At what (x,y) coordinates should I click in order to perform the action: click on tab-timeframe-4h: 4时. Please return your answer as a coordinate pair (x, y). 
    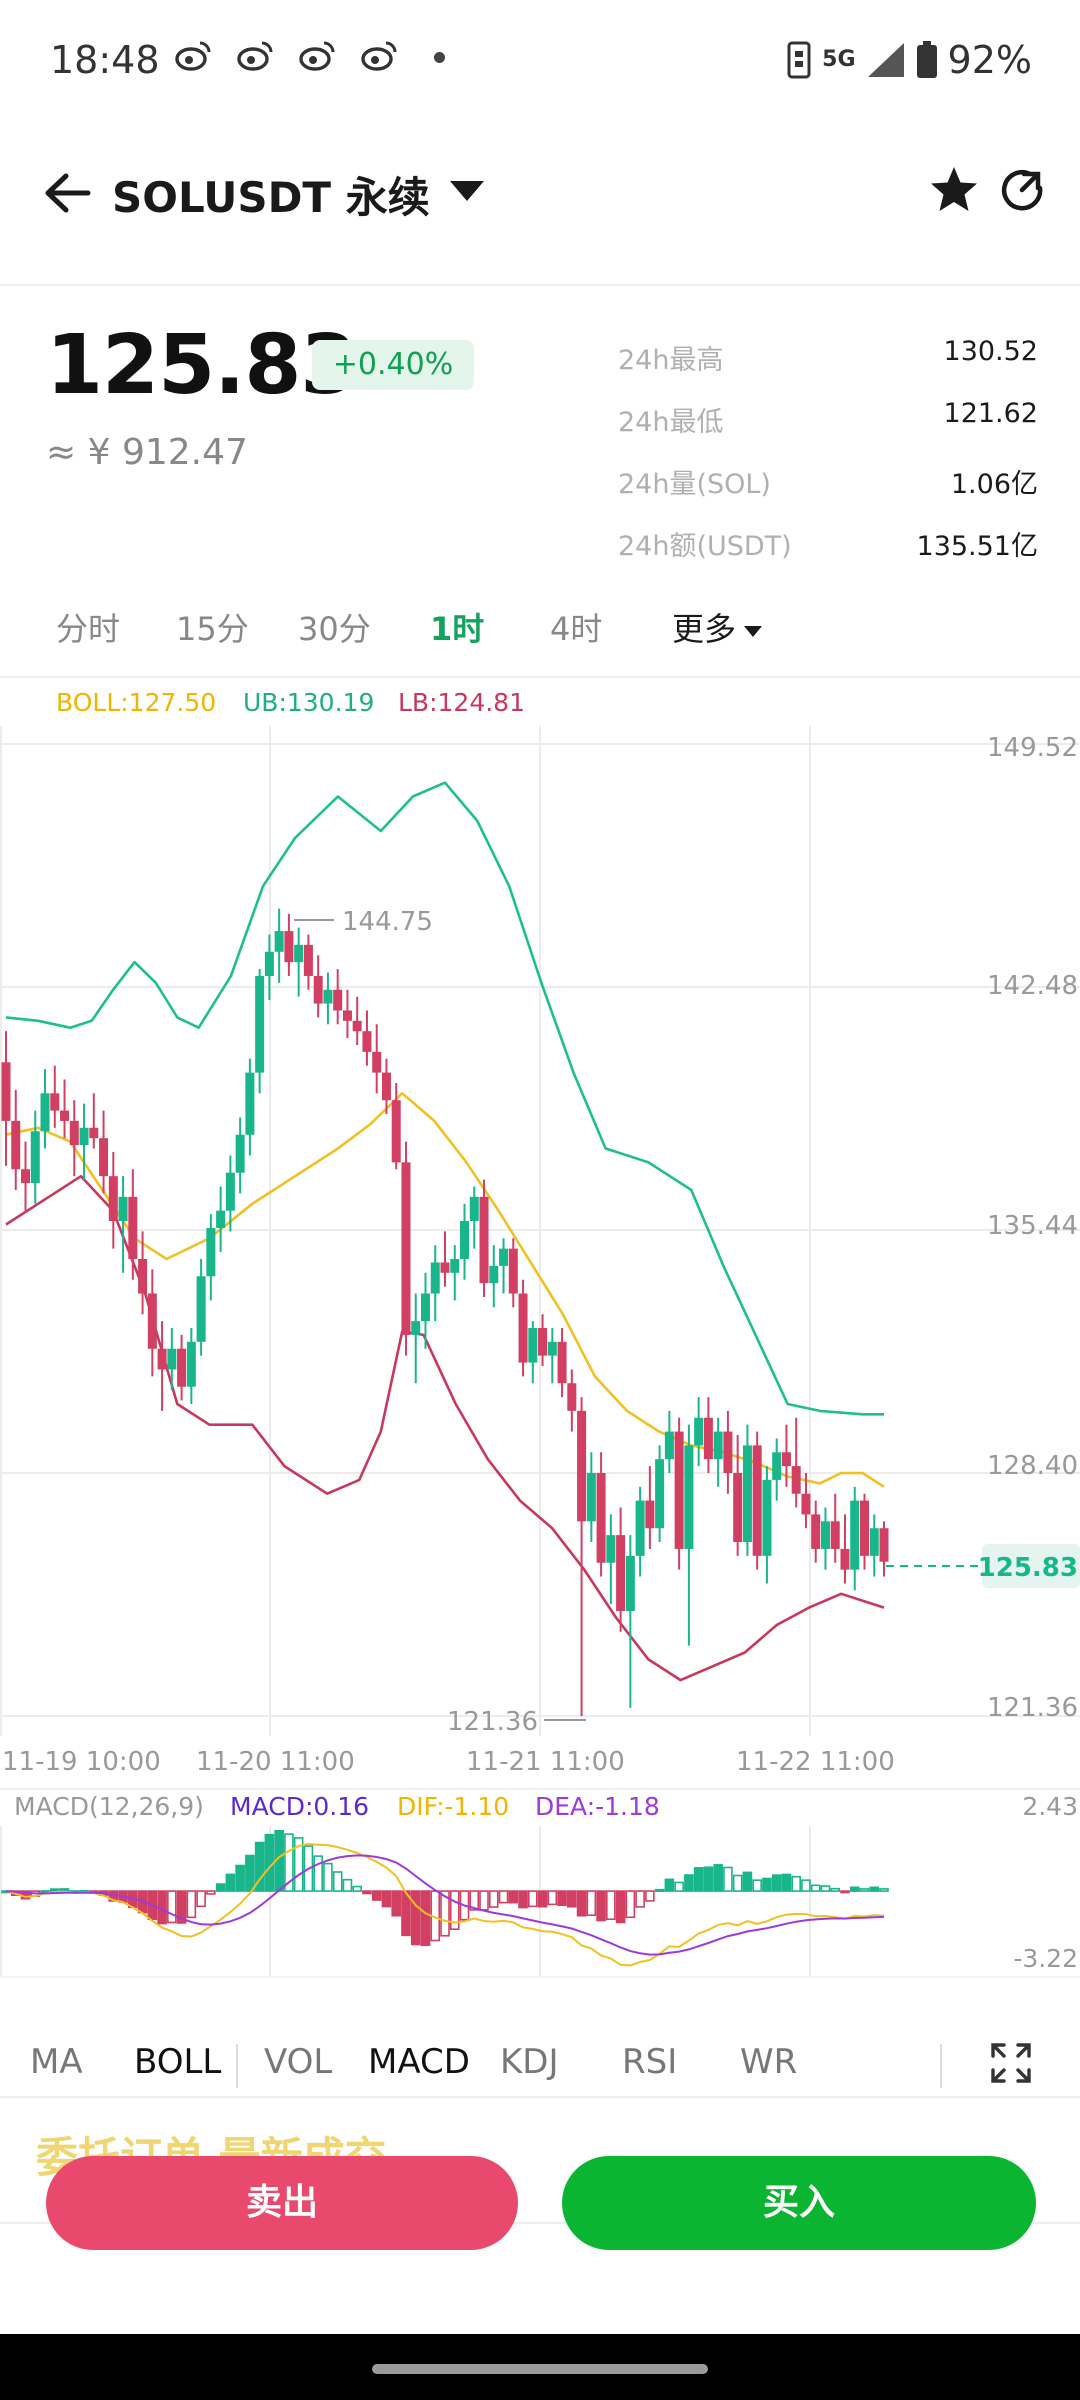
    Looking at the image, I should click on (576, 629).